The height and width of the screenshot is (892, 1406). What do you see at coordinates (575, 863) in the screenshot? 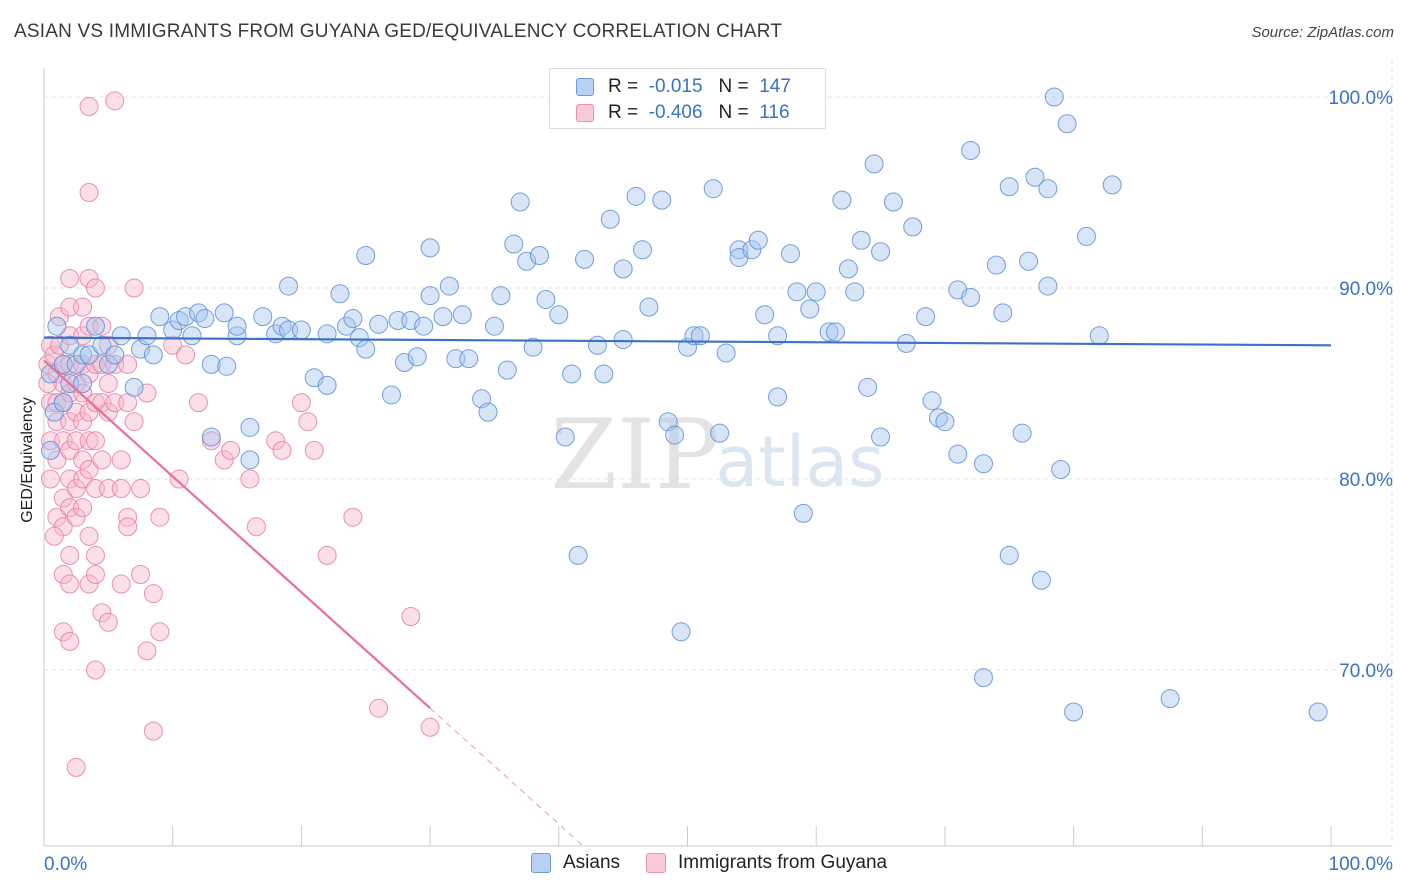
I see `legend-item-asians: Asians` at bounding box center [575, 863].